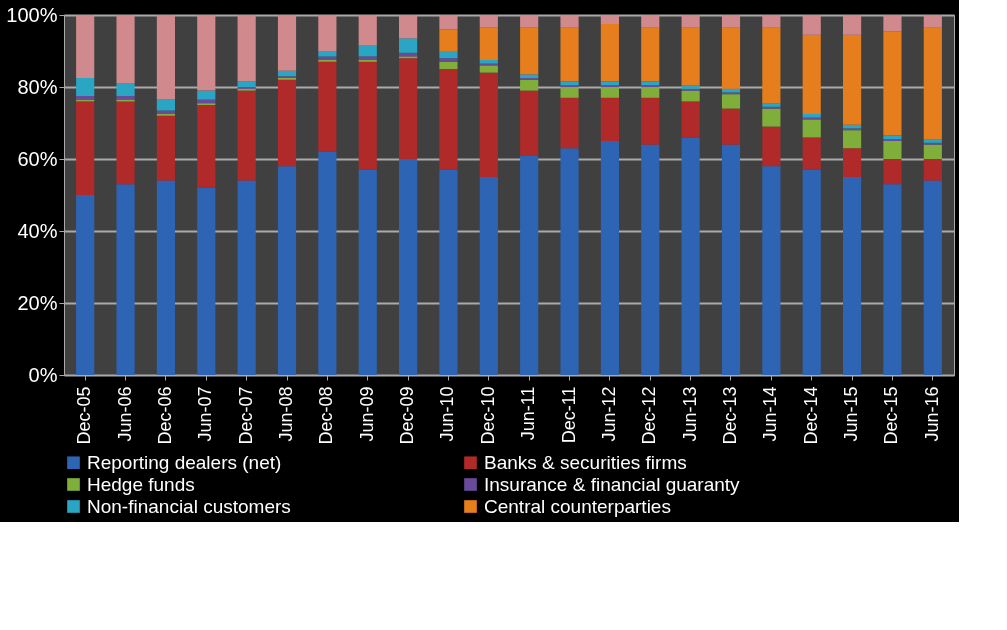 The height and width of the screenshot is (630, 1007). What do you see at coordinates (84, 415) in the screenshot?
I see `x-tick-label: Dec-05` at bounding box center [84, 415].